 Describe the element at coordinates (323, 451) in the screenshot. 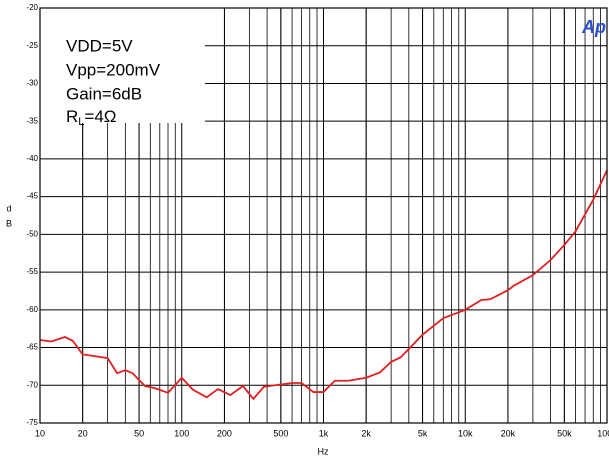

I see `x-axis-label: Hz` at that location.